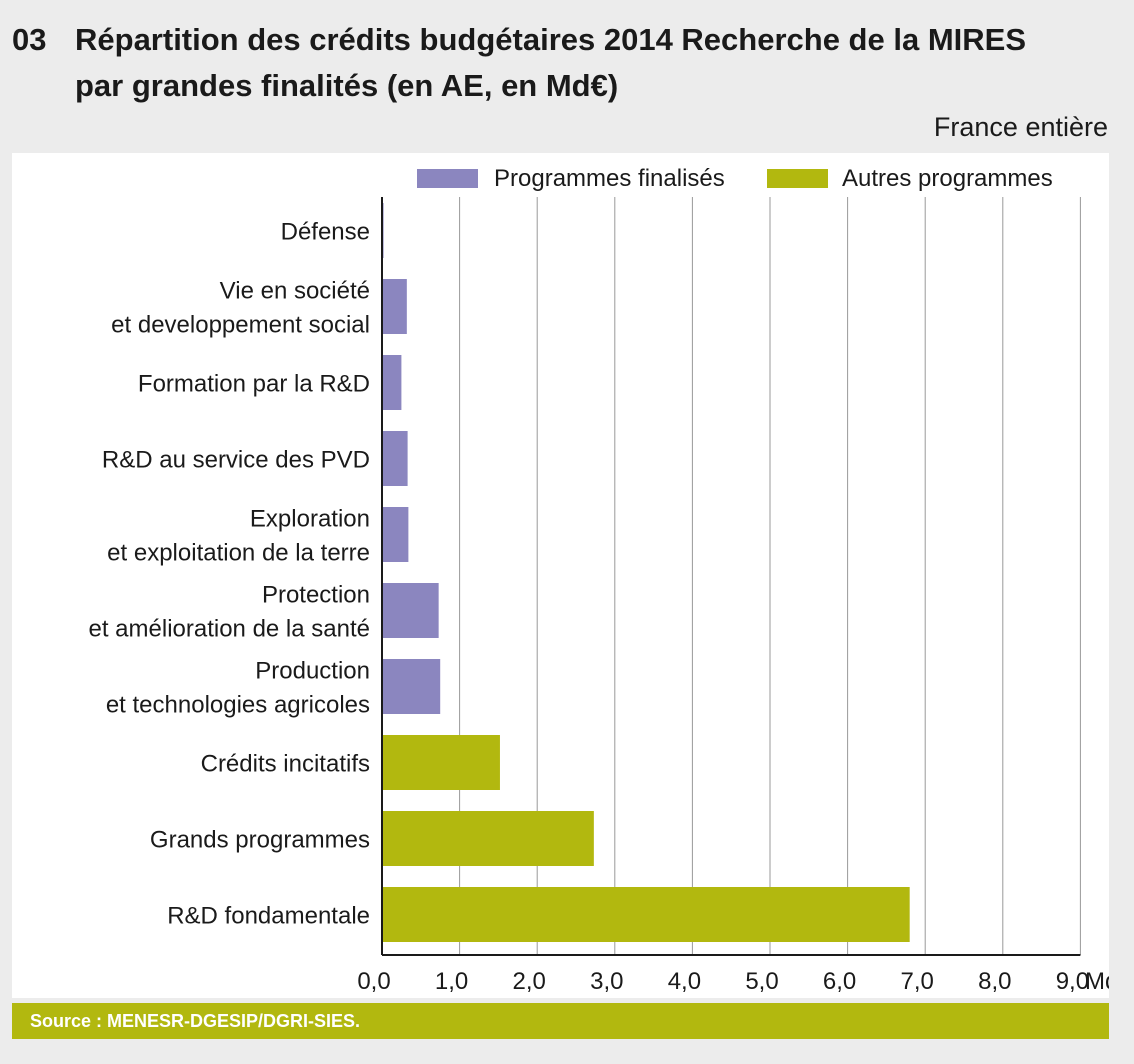 This screenshot has height=1064, width=1134. What do you see at coordinates (1020, 127) in the screenshot?
I see `scope-label: France entière` at bounding box center [1020, 127].